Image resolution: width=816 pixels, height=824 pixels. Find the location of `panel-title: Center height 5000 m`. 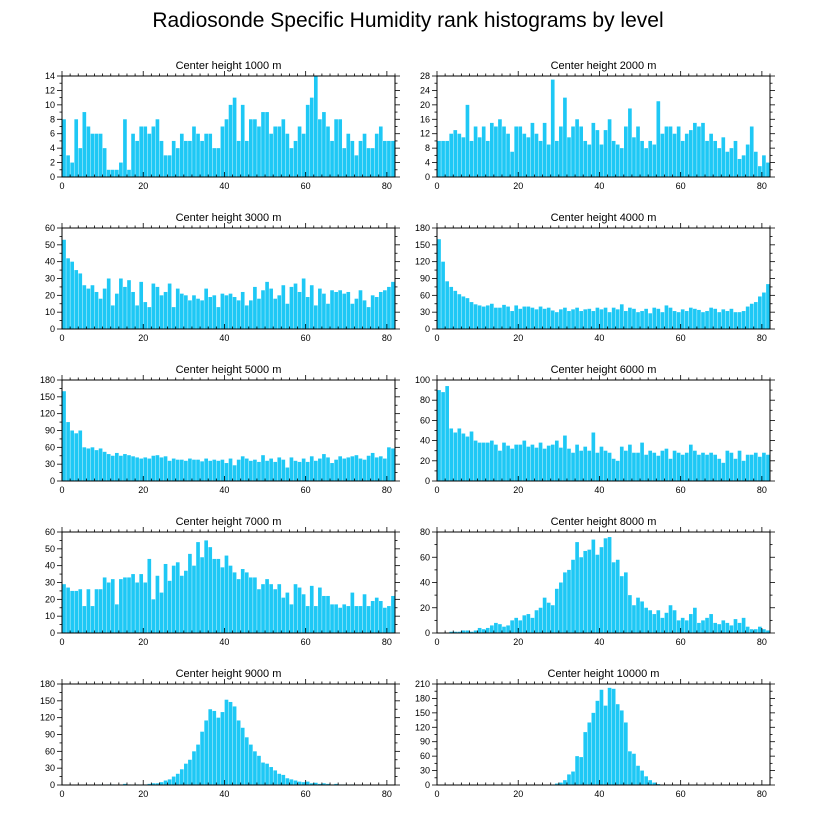

panel-title: Center height 5000 m is located at coordinates (229, 370).